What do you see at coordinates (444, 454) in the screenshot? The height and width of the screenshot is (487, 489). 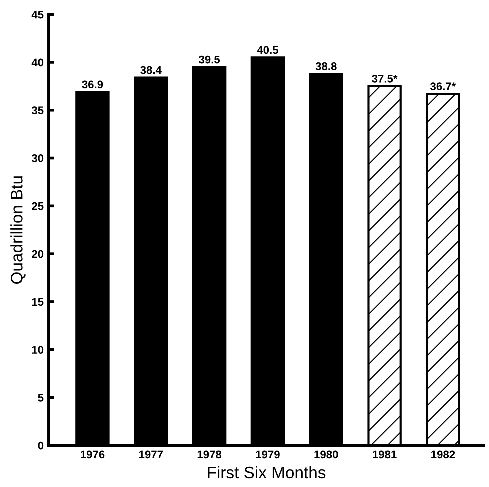 I see `x-tick-label: 1982` at bounding box center [444, 454].